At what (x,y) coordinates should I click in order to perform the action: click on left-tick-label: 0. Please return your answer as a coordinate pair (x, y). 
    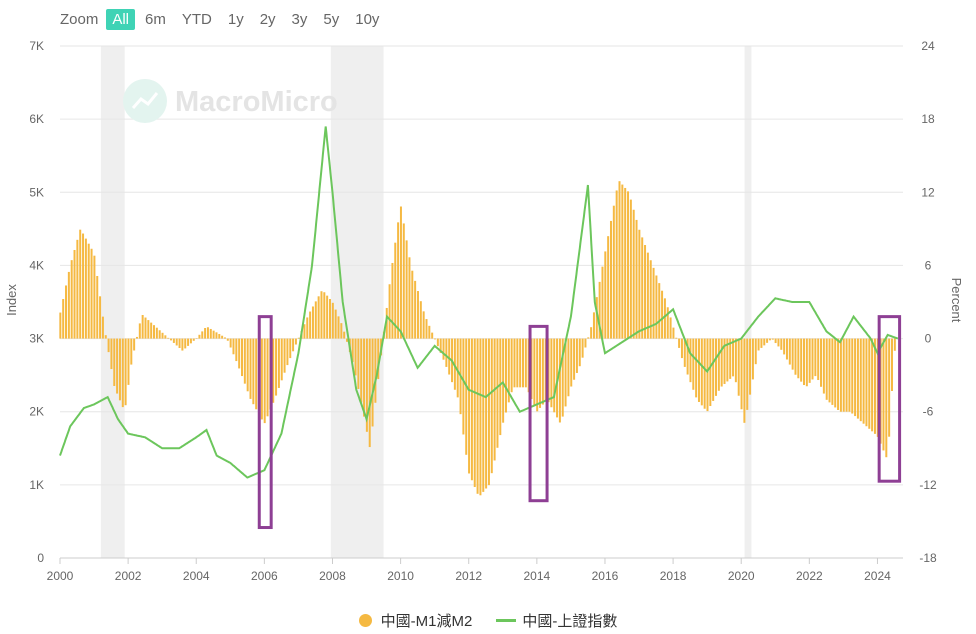
    Looking at the image, I should click on (40, 558).